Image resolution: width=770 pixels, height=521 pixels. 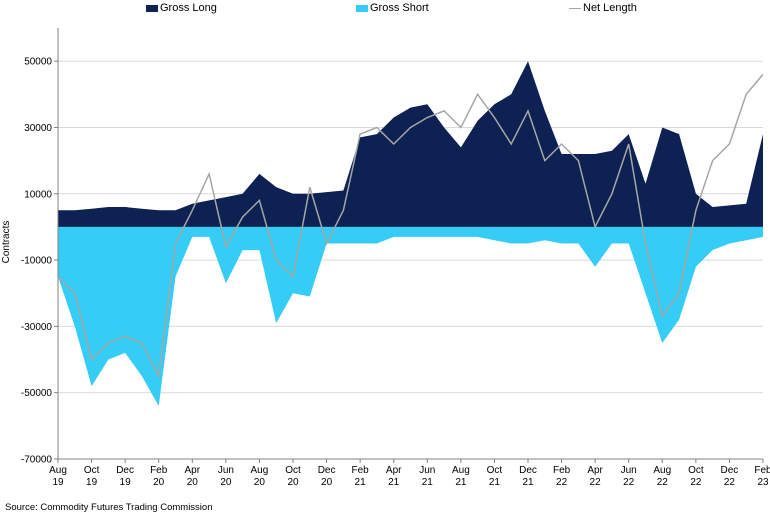 I want to click on legend-label-gross-long: Gross Long, so click(x=188, y=8).